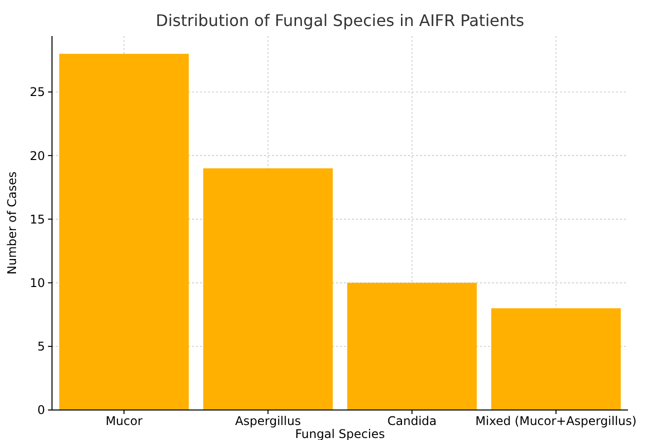 The width and height of the screenshot is (665, 440). I want to click on y-tick-label: 15, so click(37, 219).